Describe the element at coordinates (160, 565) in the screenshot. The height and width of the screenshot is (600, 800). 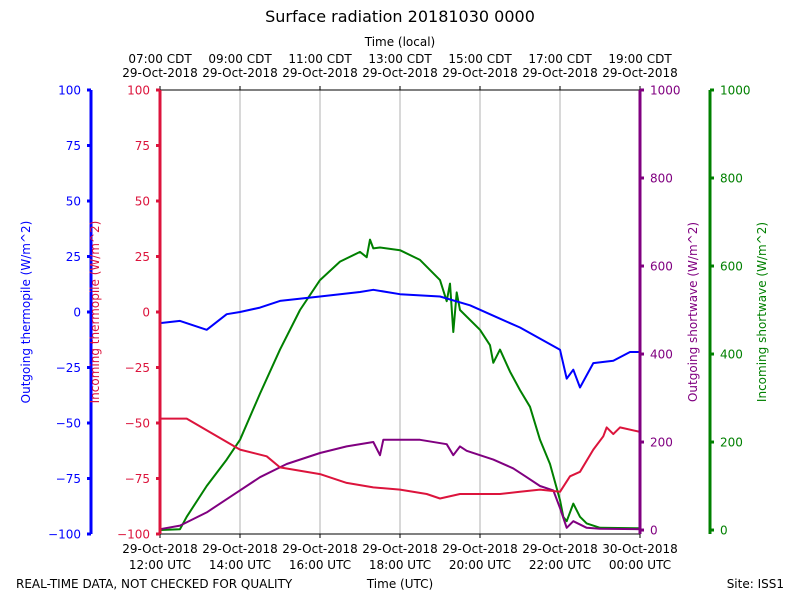
I see `x-tick-label-time: 12:00 UTC` at that location.